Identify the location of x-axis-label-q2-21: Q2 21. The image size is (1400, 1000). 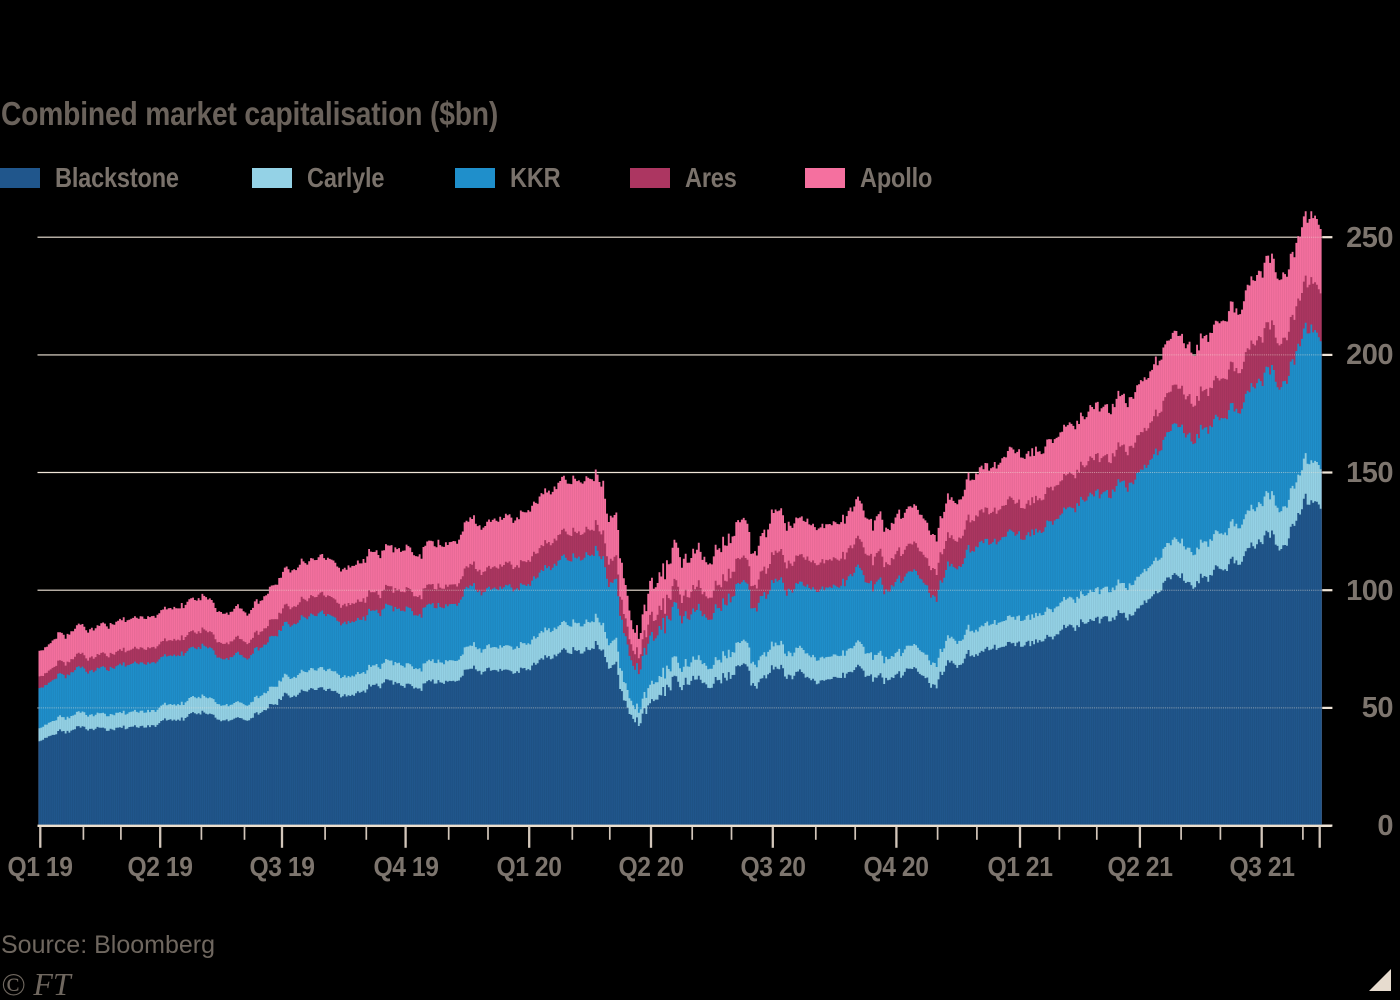
(1140, 866).